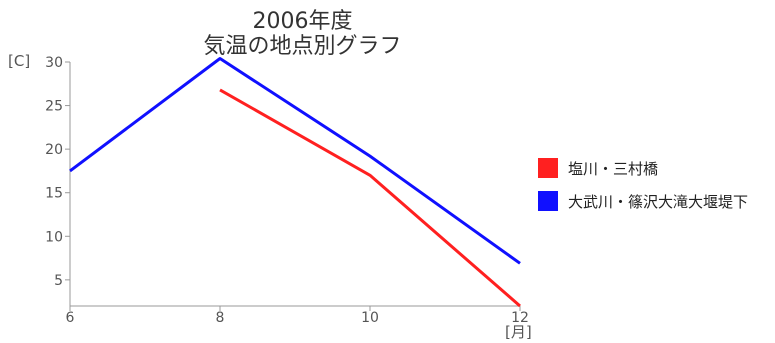 Image resolution: width=775 pixels, height=343 pixels. Describe the element at coordinates (658, 201) in the screenshot. I see `legend-label-2: 大武川・篠沢大滝大堰堤下` at that location.